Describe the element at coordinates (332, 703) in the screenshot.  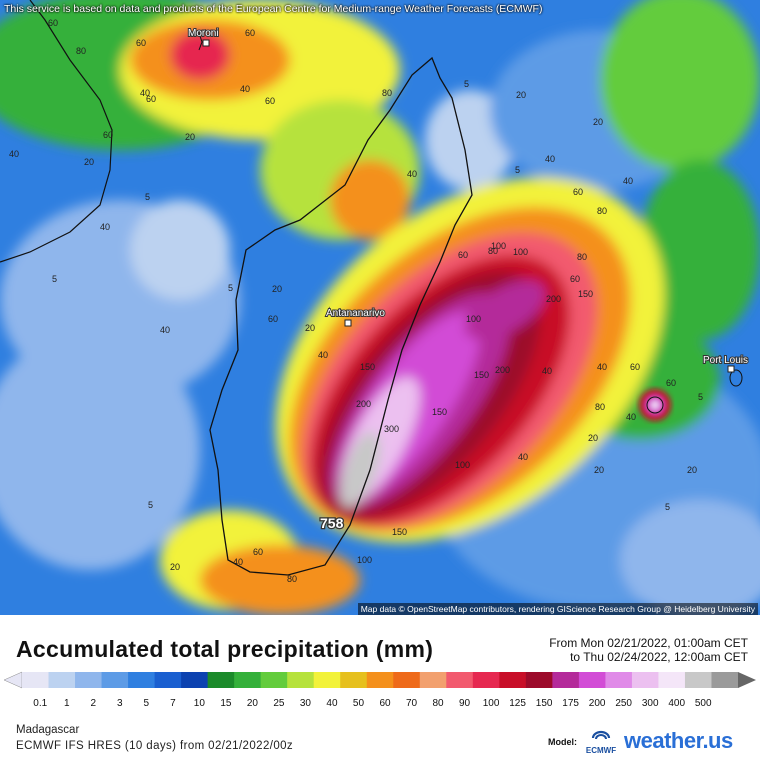
I see `legend-tick-label: 40` at that location.